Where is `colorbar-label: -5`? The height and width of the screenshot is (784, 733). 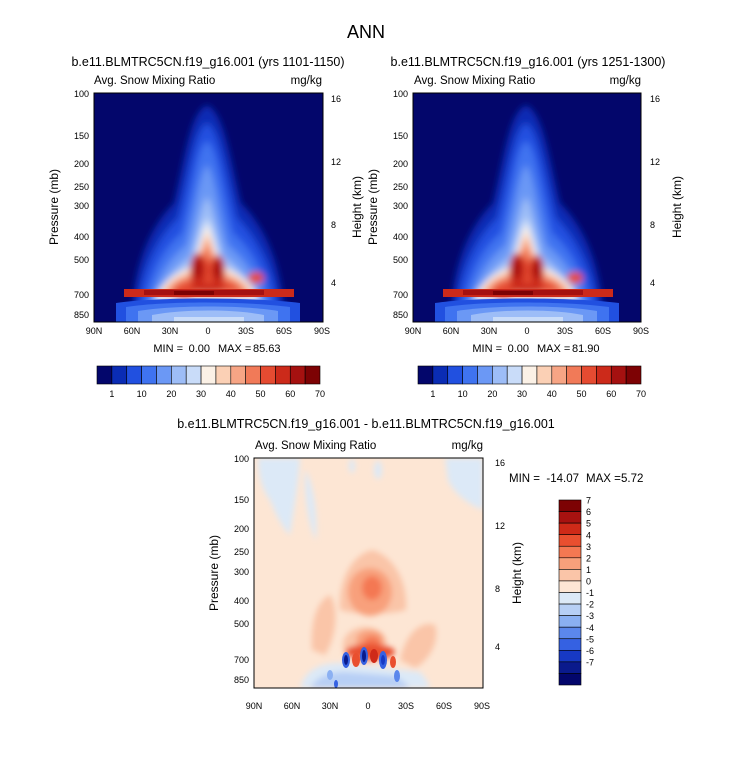
colorbar-label: -5 is located at coordinates (590, 639).